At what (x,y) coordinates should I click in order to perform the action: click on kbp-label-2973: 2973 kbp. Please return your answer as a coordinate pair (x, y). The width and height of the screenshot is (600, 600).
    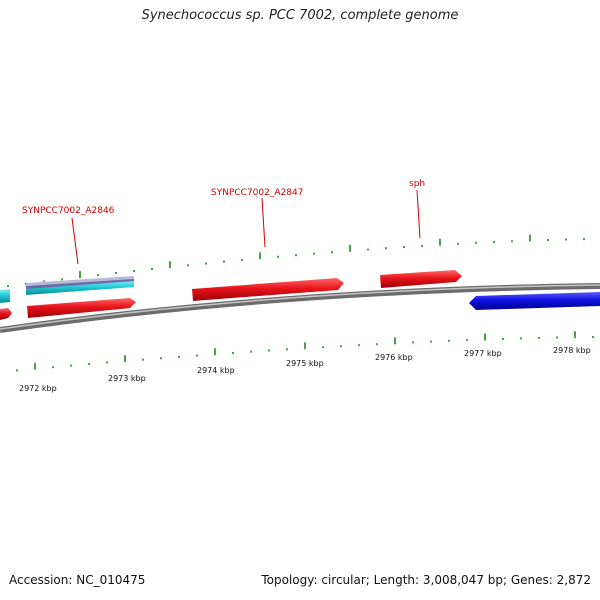
    Looking at the image, I should click on (127, 378).